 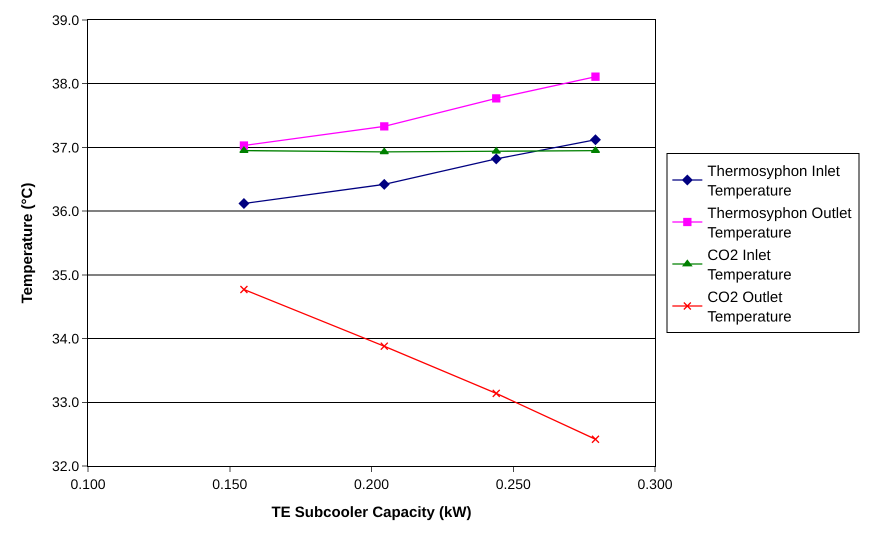 What do you see at coordinates (749, 307) in the screenshot?
I see `legend-label: CO2 Outlet Temperature` at bounding box center [749, 307].